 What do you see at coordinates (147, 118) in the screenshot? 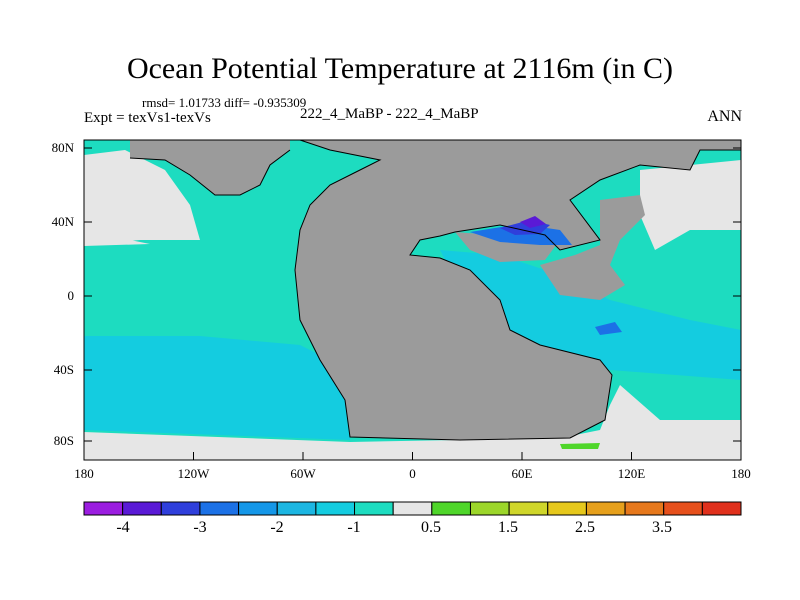
I see `experiment-label: Expt = texVs1-texVs` at bounding box center [147, 118].